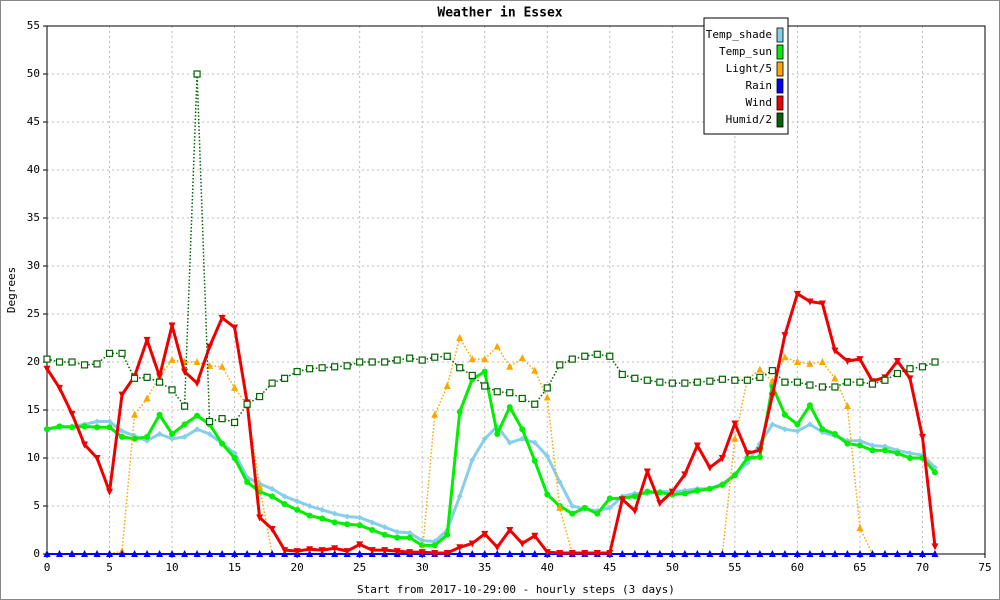 This screenshot has width=1000, height=600. What do you see at coordinates (36, 553) in the screenshot?
I see `y-tick-label: 0` at bounding box center [36, 553].